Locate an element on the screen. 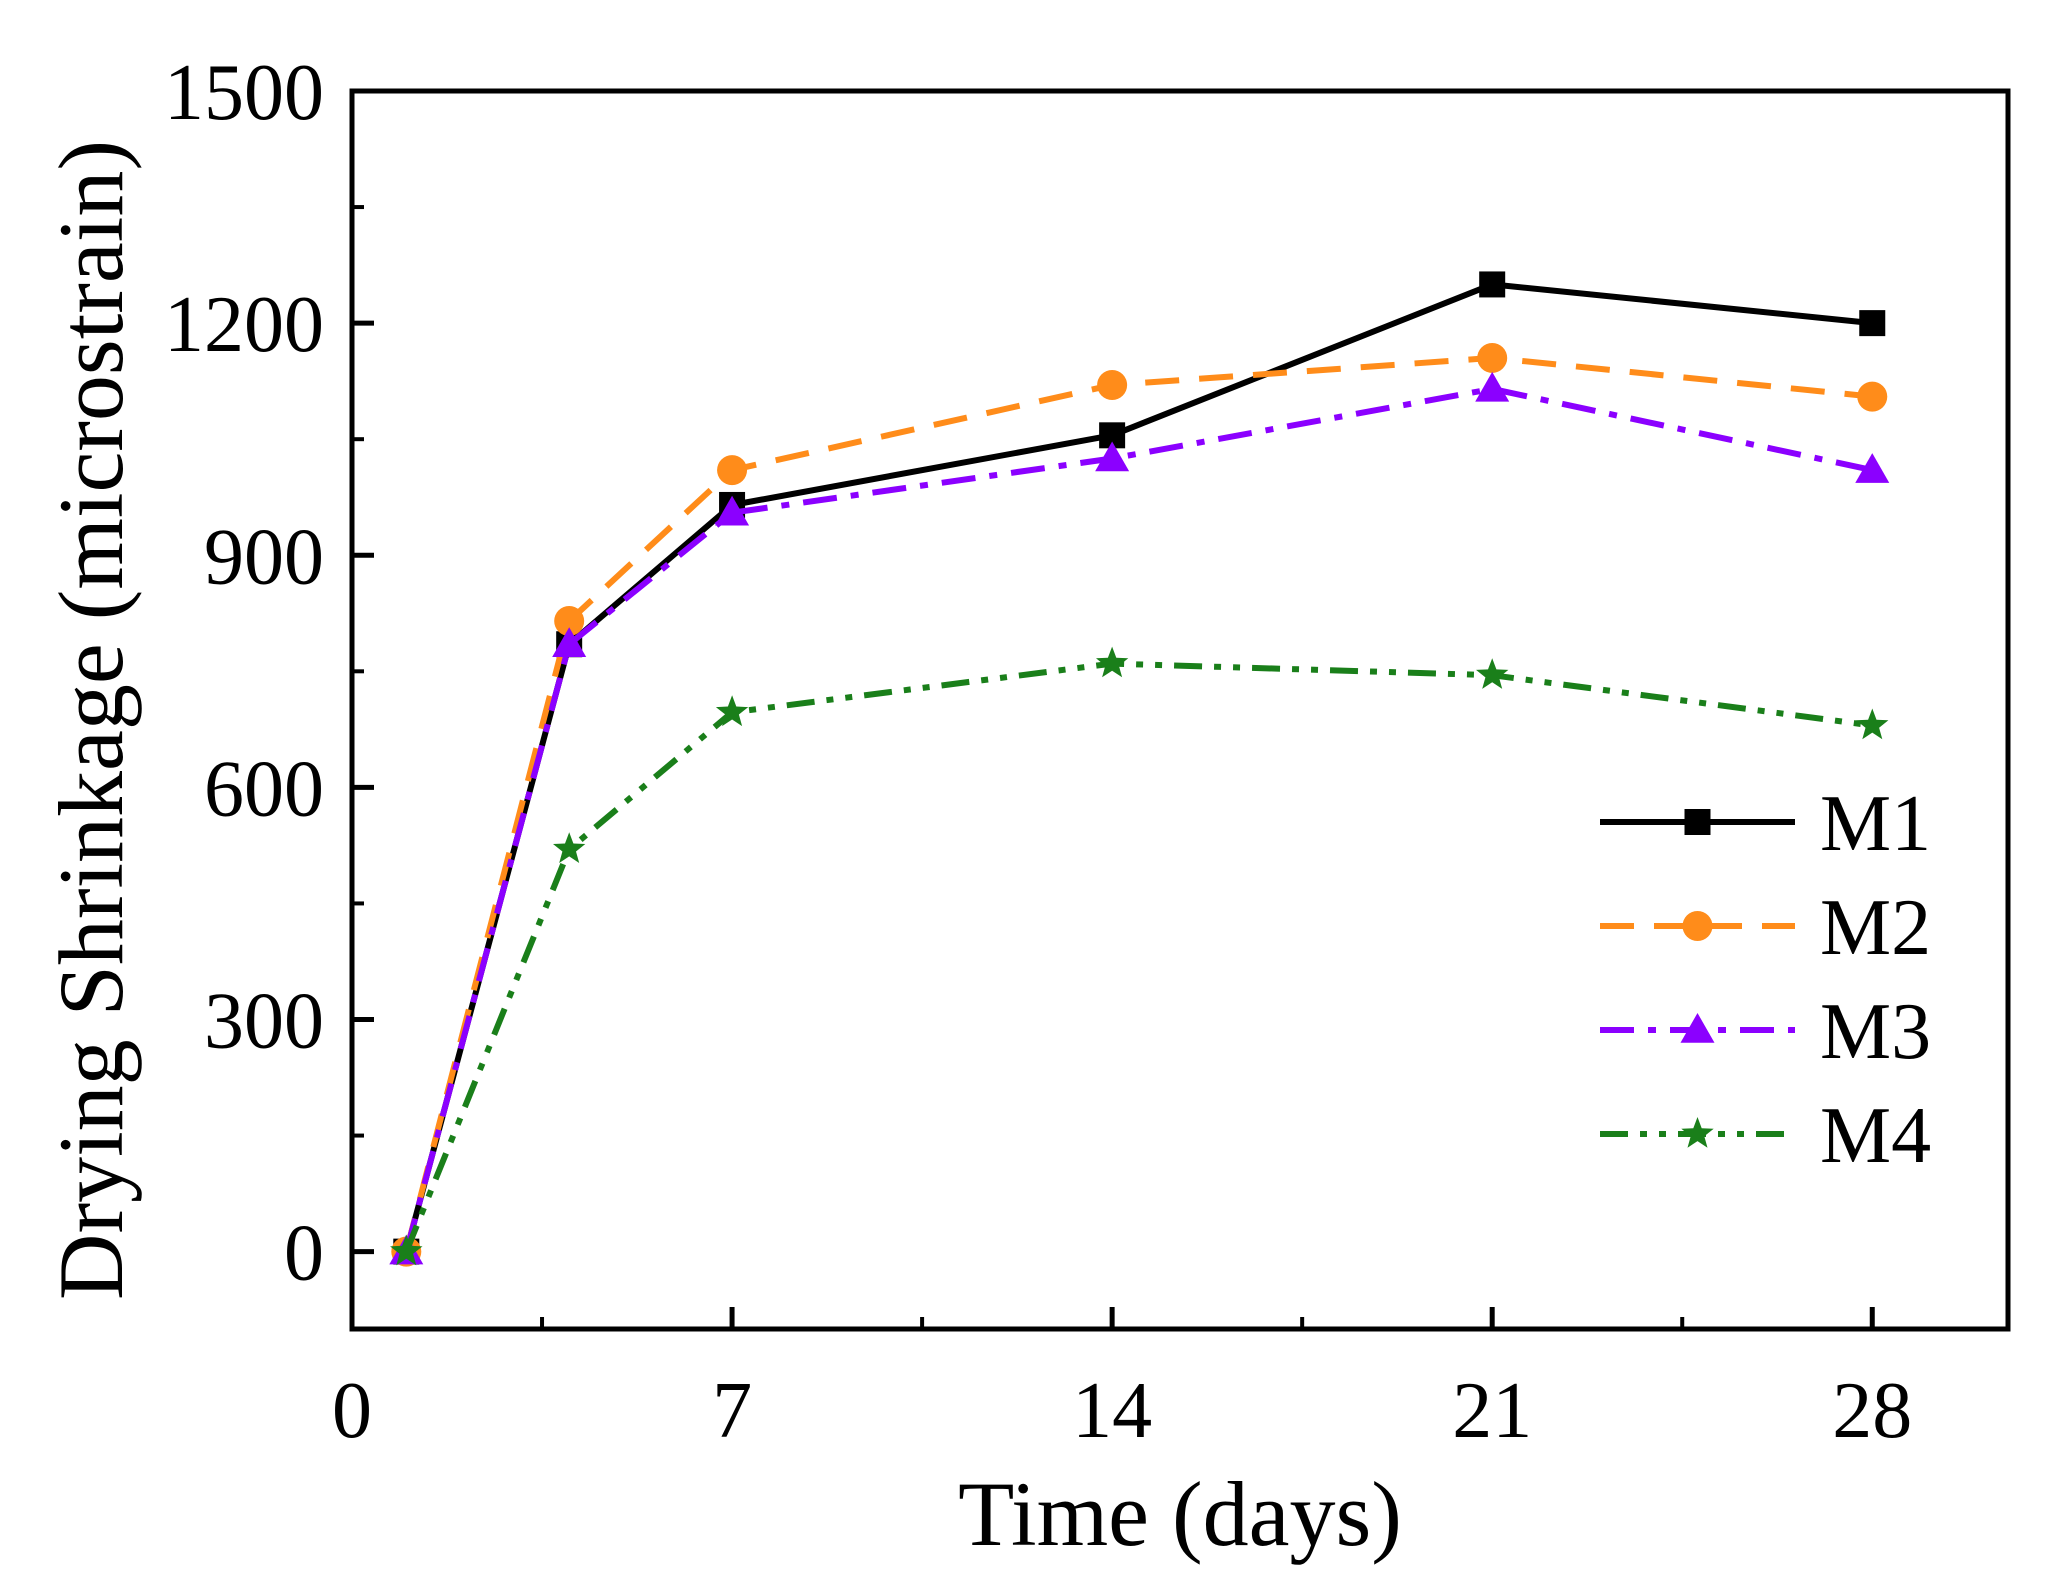  y-tick-label: 300 is located at coordinates (264, 1022).